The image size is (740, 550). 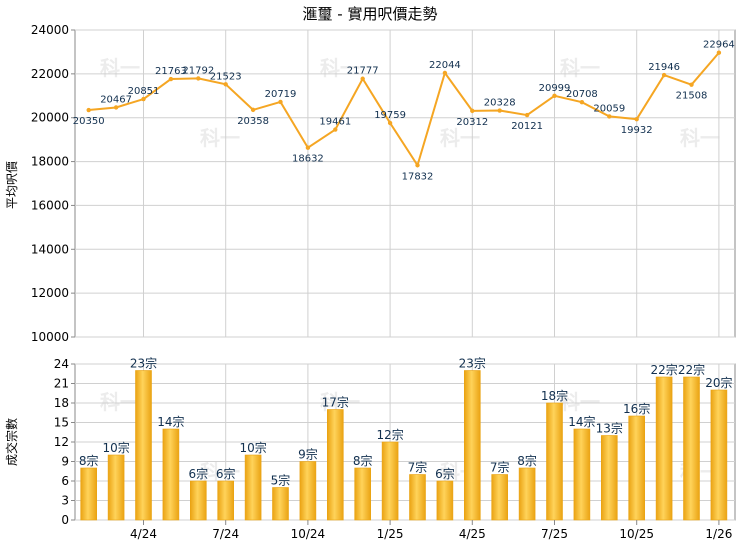 I want to click on price-data-label: 21508, so click(x=692, y=96).